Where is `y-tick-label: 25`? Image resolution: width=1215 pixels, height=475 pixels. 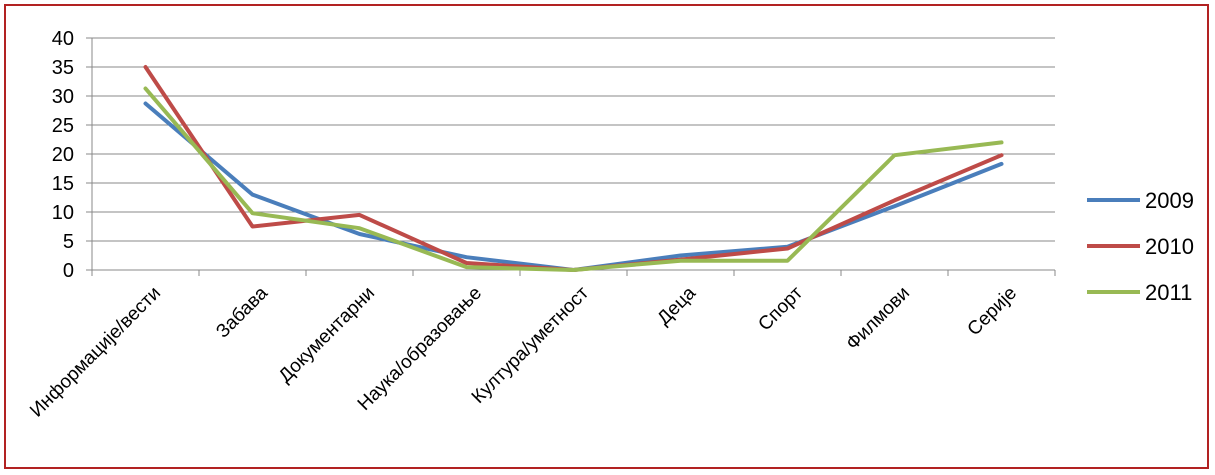
y-tick-label: 25 is located at coordinates (63, 126).